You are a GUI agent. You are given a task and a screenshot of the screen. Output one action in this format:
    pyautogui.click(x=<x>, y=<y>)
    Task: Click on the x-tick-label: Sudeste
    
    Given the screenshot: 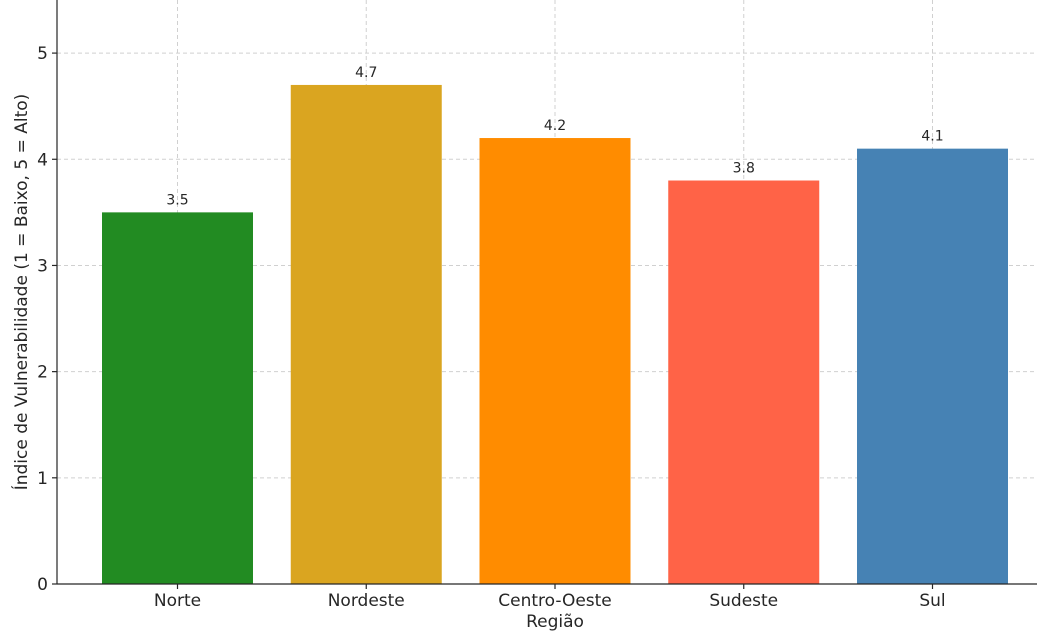 What is the action you would take?
    pyautogui.click(x=743, y=601)
    